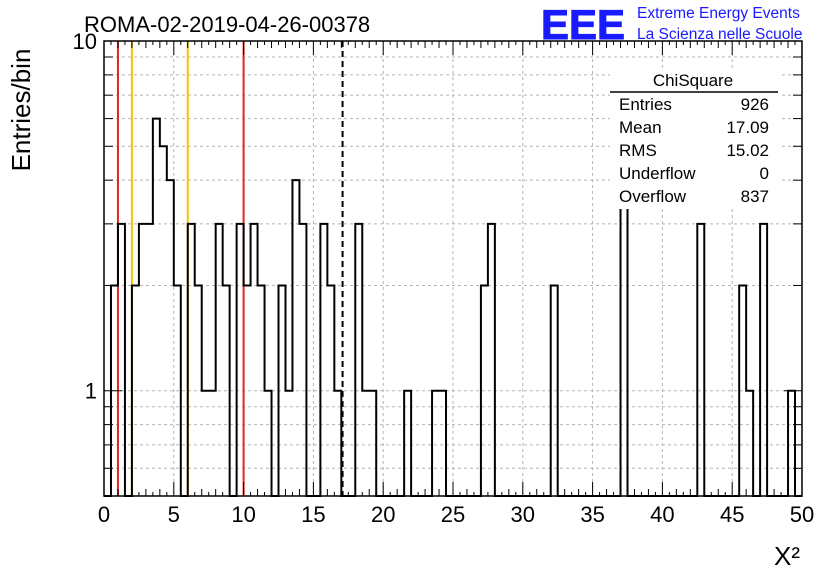  What do you see at coordinates (174, 514) in the screenshot?
I see `x-tick-label: 5` at bounding box center [174, 514].